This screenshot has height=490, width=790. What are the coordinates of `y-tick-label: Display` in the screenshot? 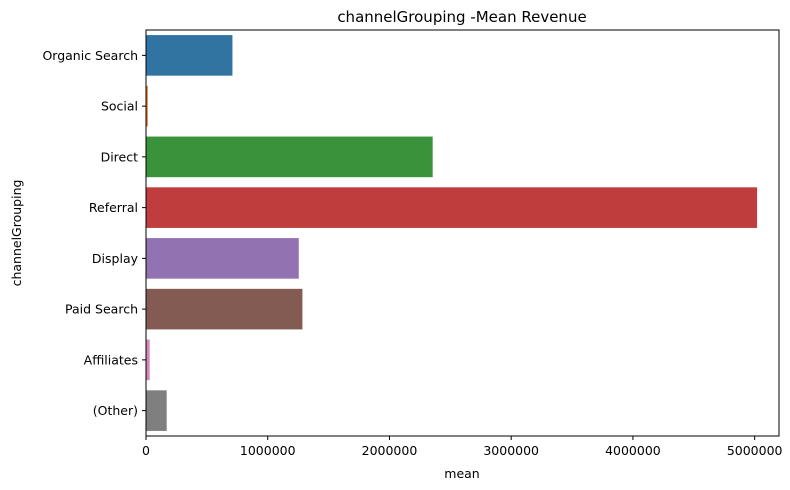 It's located at (115, 258).